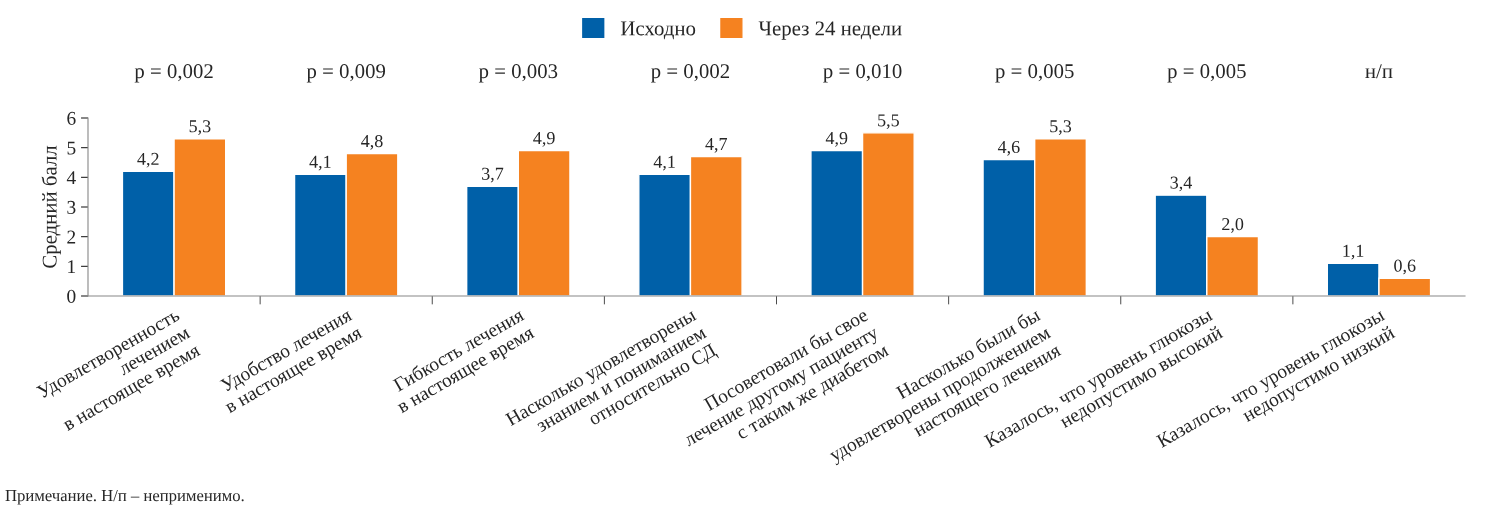 The image size is (1485, 510). Describe the element at coordinates (1405, 267) in the screenshot. I see `text: 0,6` at that location.